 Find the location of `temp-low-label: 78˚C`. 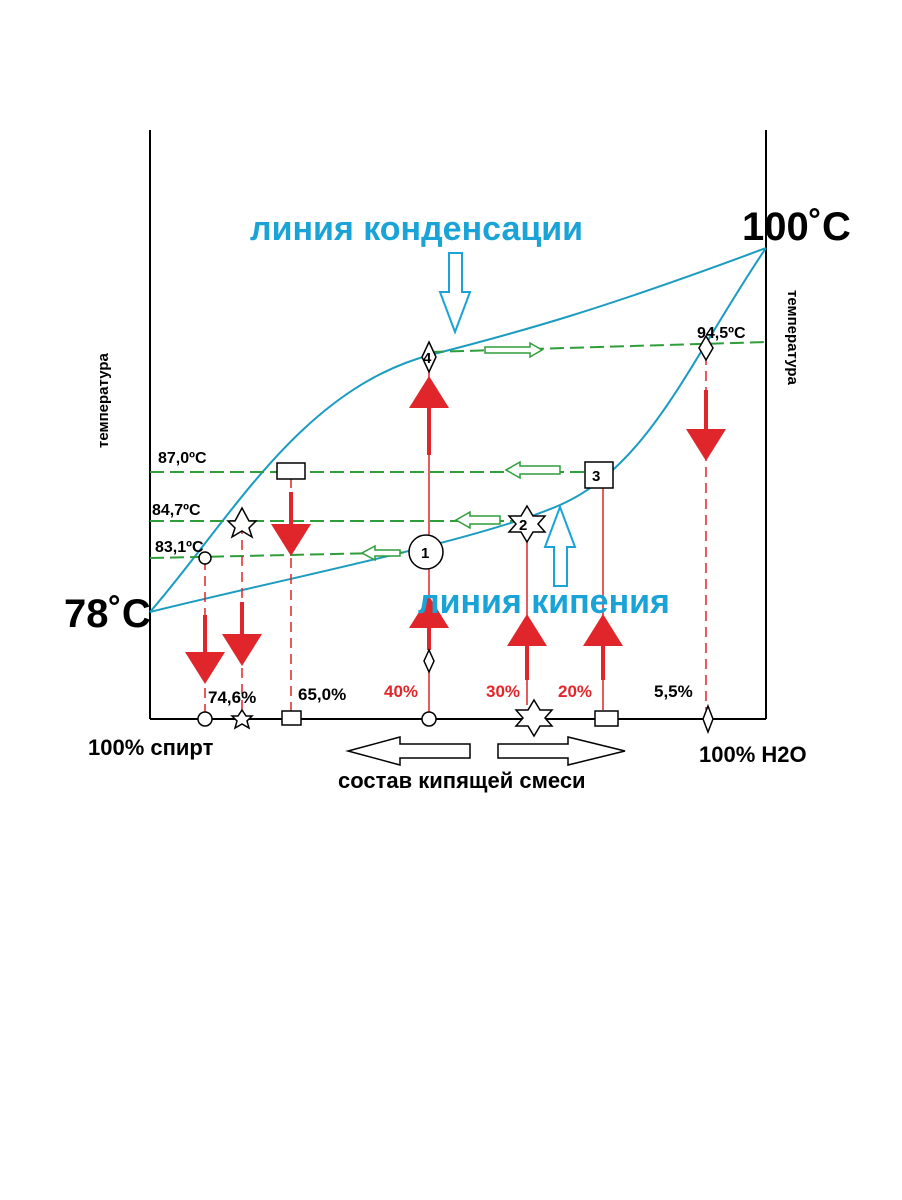

temp-low-label: 78˚C is located at coordinates (107, 614).